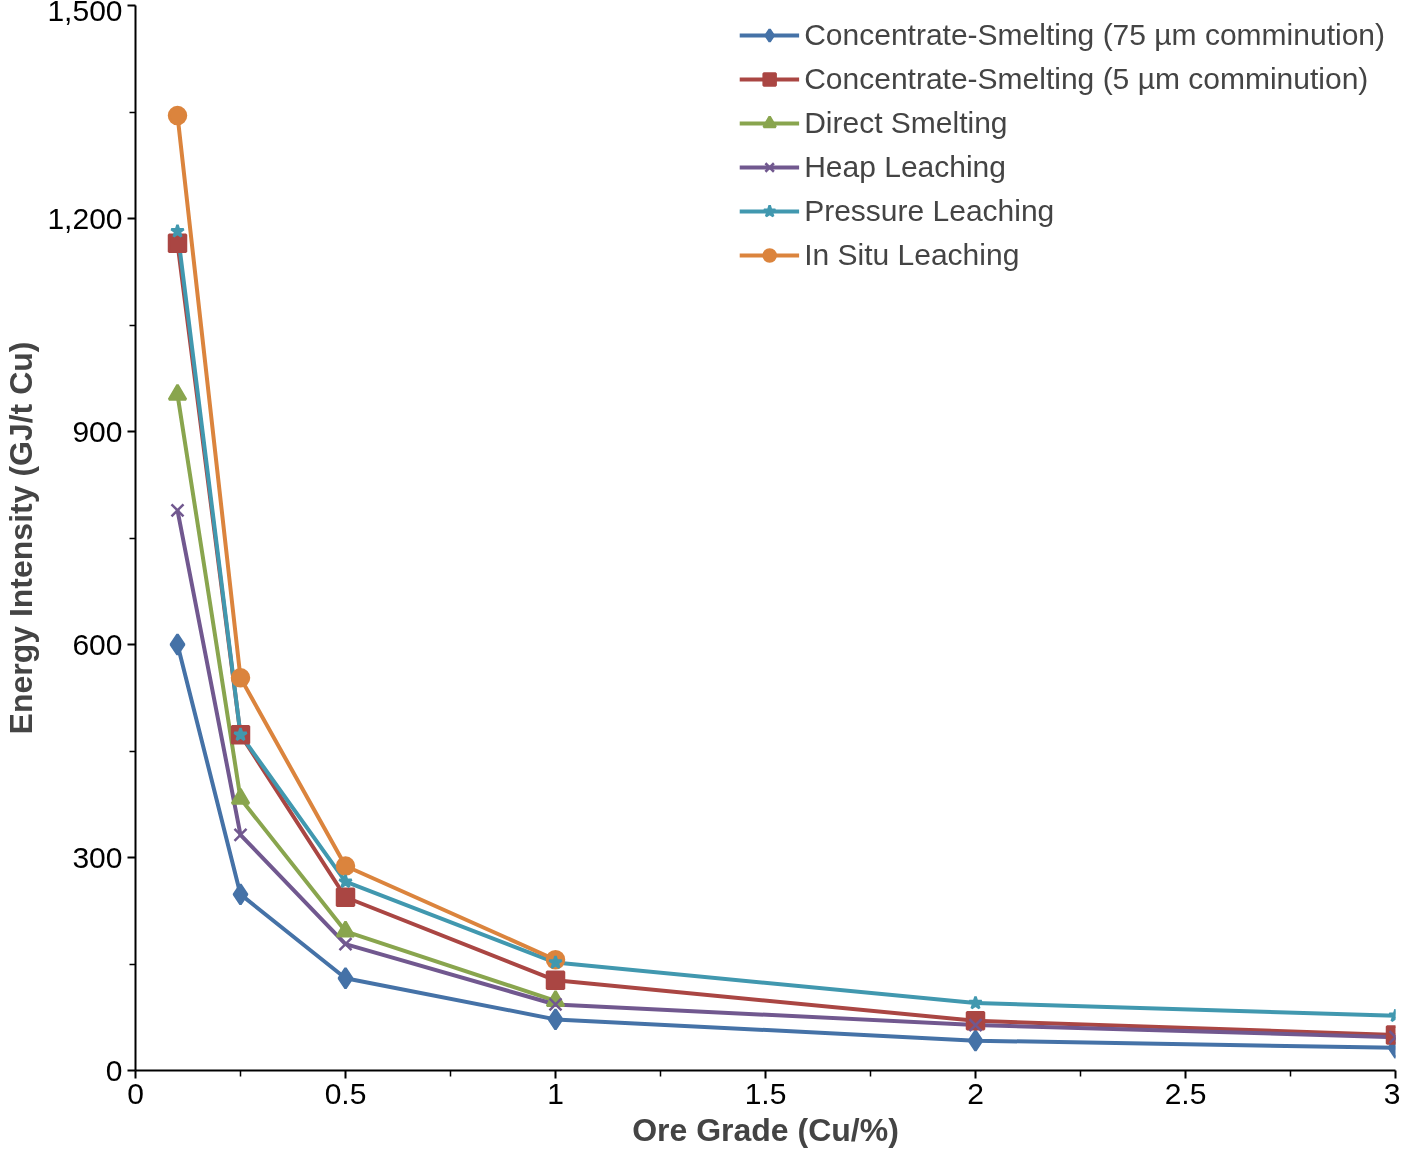 This screenshot has width=1423, height=1163. What do you see at coordinates (929, 211) in the screenshot?
I see `legend-label: Pressure Leaching` at bounding box center [929, 211].